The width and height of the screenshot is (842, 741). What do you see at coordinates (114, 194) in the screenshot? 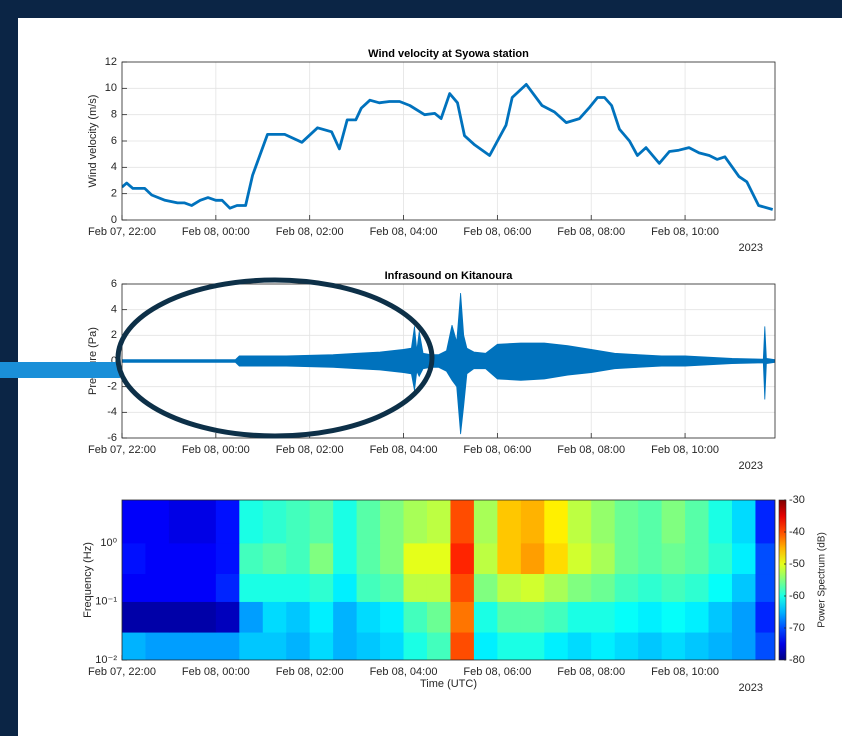
I see `y-tick-label: 2` at bounding box center [114, 194].